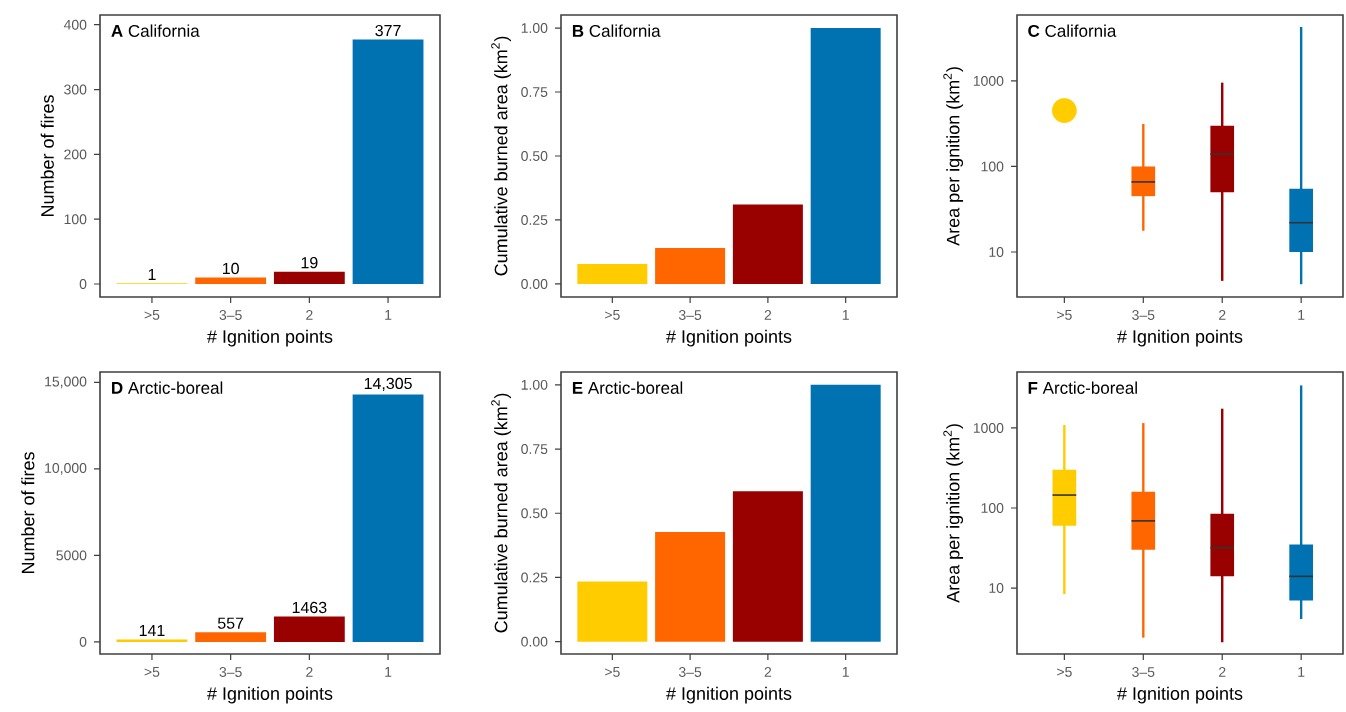 This screenshot has width=1346, height=712. What do you see at coordinates (75, 89) in the screenshot?
I see `y-tick-label: 300` at bounding box center [75, 89].